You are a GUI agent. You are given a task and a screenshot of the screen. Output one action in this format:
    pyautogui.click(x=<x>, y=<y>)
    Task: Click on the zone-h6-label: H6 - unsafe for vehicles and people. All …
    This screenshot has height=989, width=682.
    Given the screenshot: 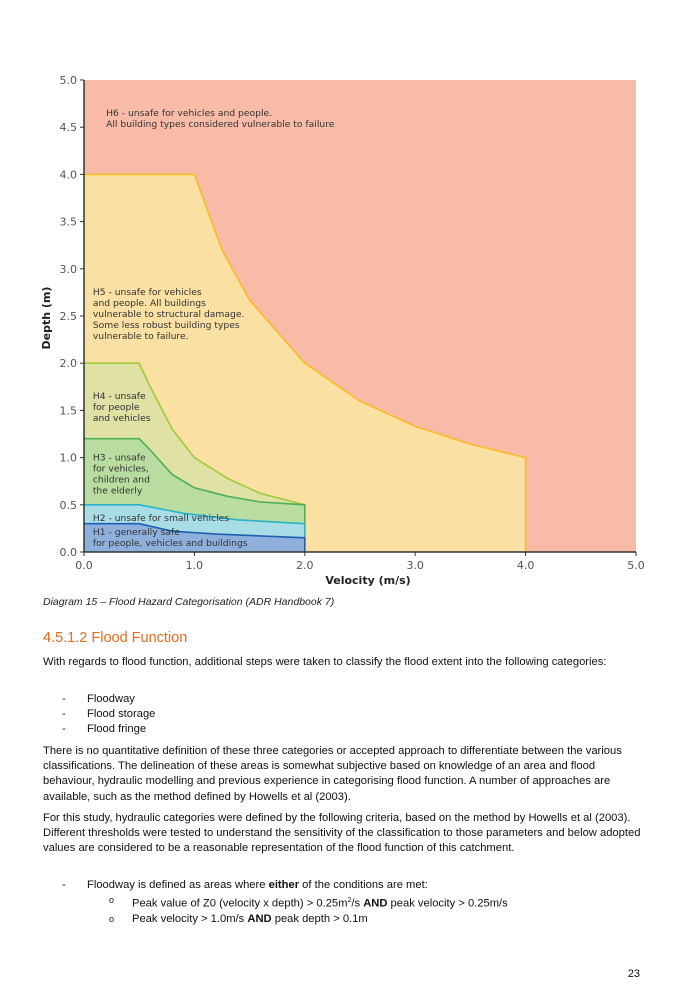 What is the action you would take?
    pyautogui.click(x=220, y=119)
    